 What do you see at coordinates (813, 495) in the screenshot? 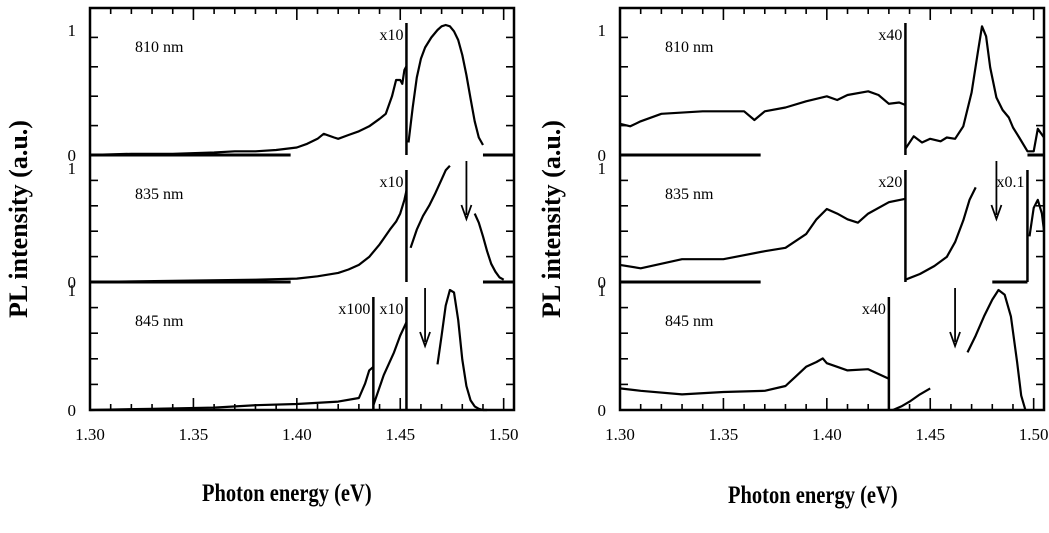
I see `x-axis-label-right: Photon energy (eV)` at bounding box center [813, 495].